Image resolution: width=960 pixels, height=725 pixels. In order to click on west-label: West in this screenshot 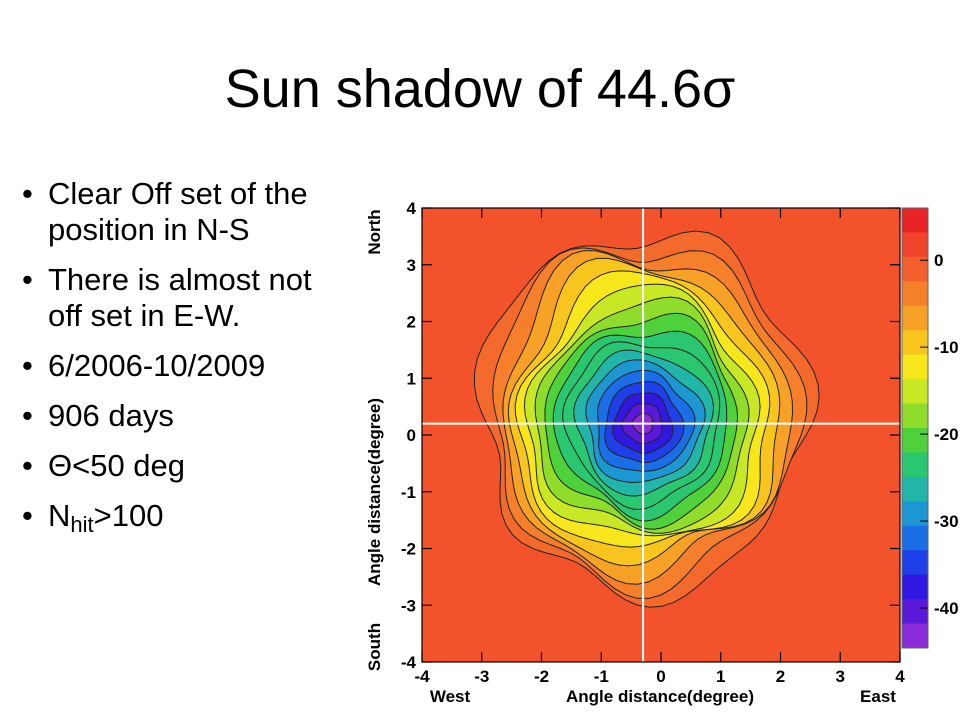, I will do `click(450, 696)`.